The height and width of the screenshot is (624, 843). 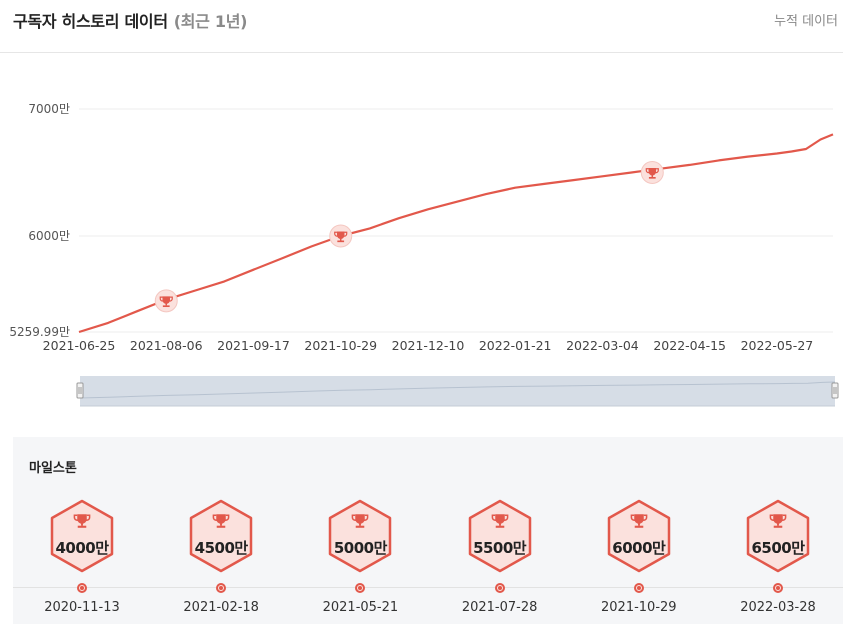 I want to click on chart-period-label: (최근 1년), so click(x=210, y=21).